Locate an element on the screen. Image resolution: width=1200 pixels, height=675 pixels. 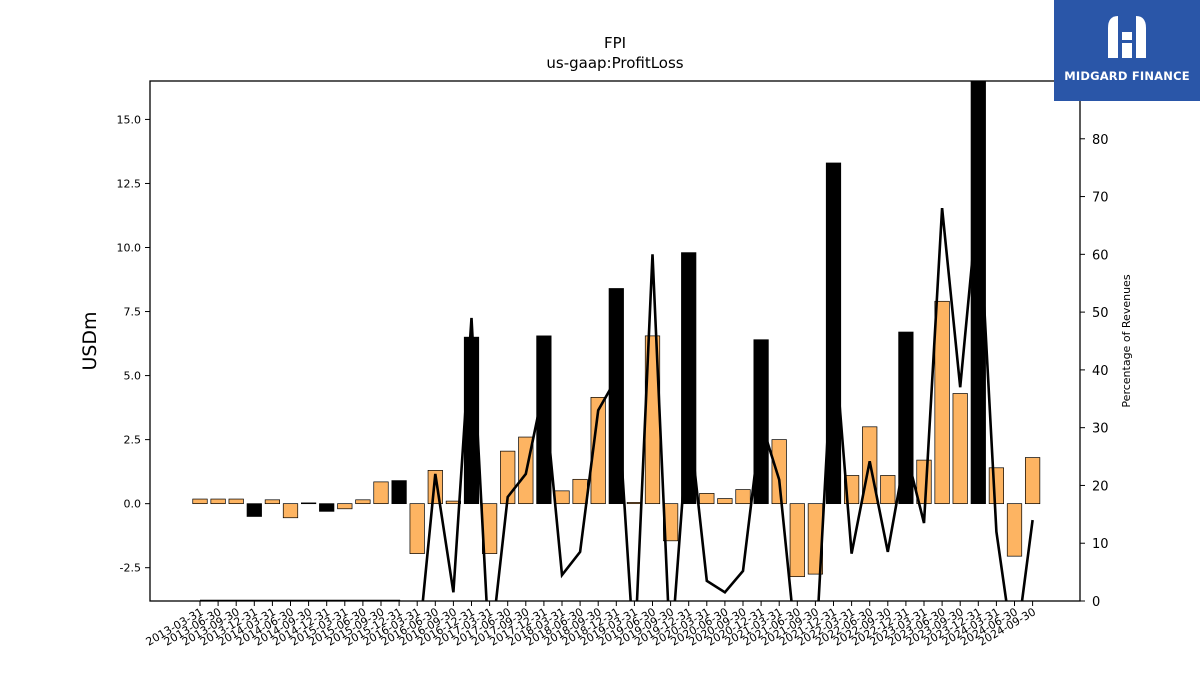
y-tick-label: 2.5 is located at coordinates (133, 440).